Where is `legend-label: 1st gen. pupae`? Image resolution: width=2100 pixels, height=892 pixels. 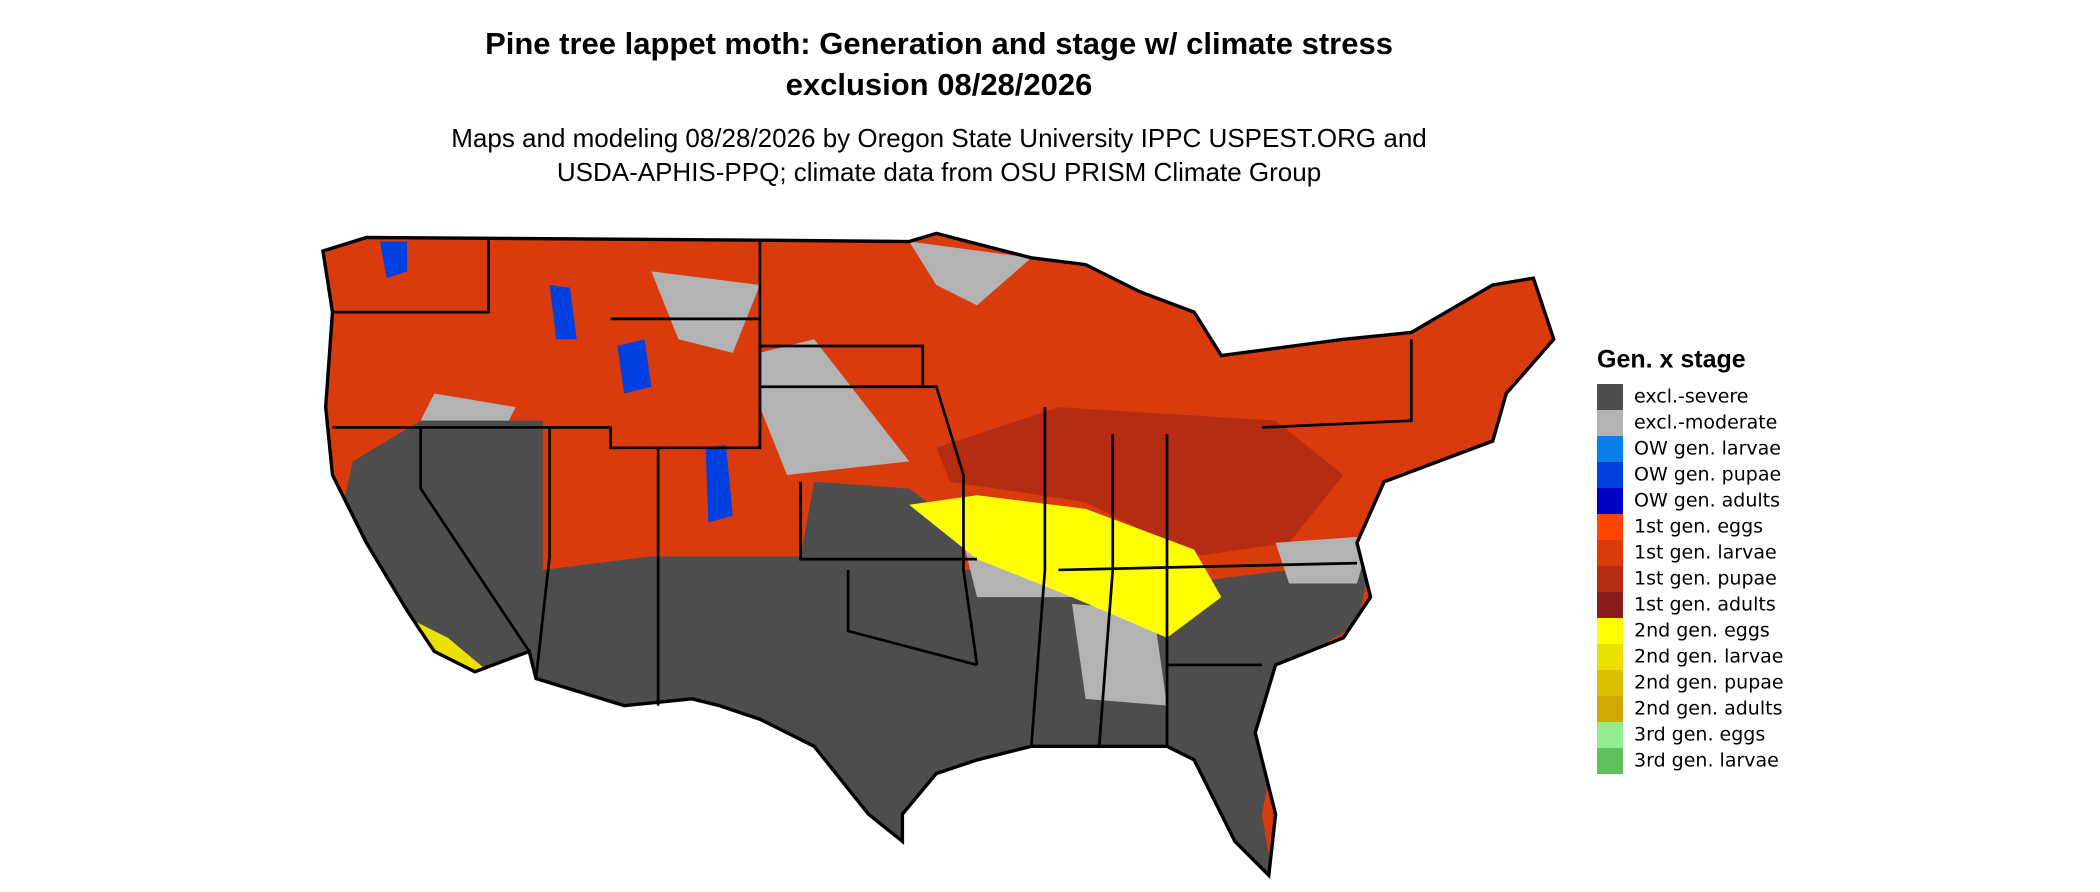 legend-label: 1st gen. pupae is located at coordinates (1705, 579).